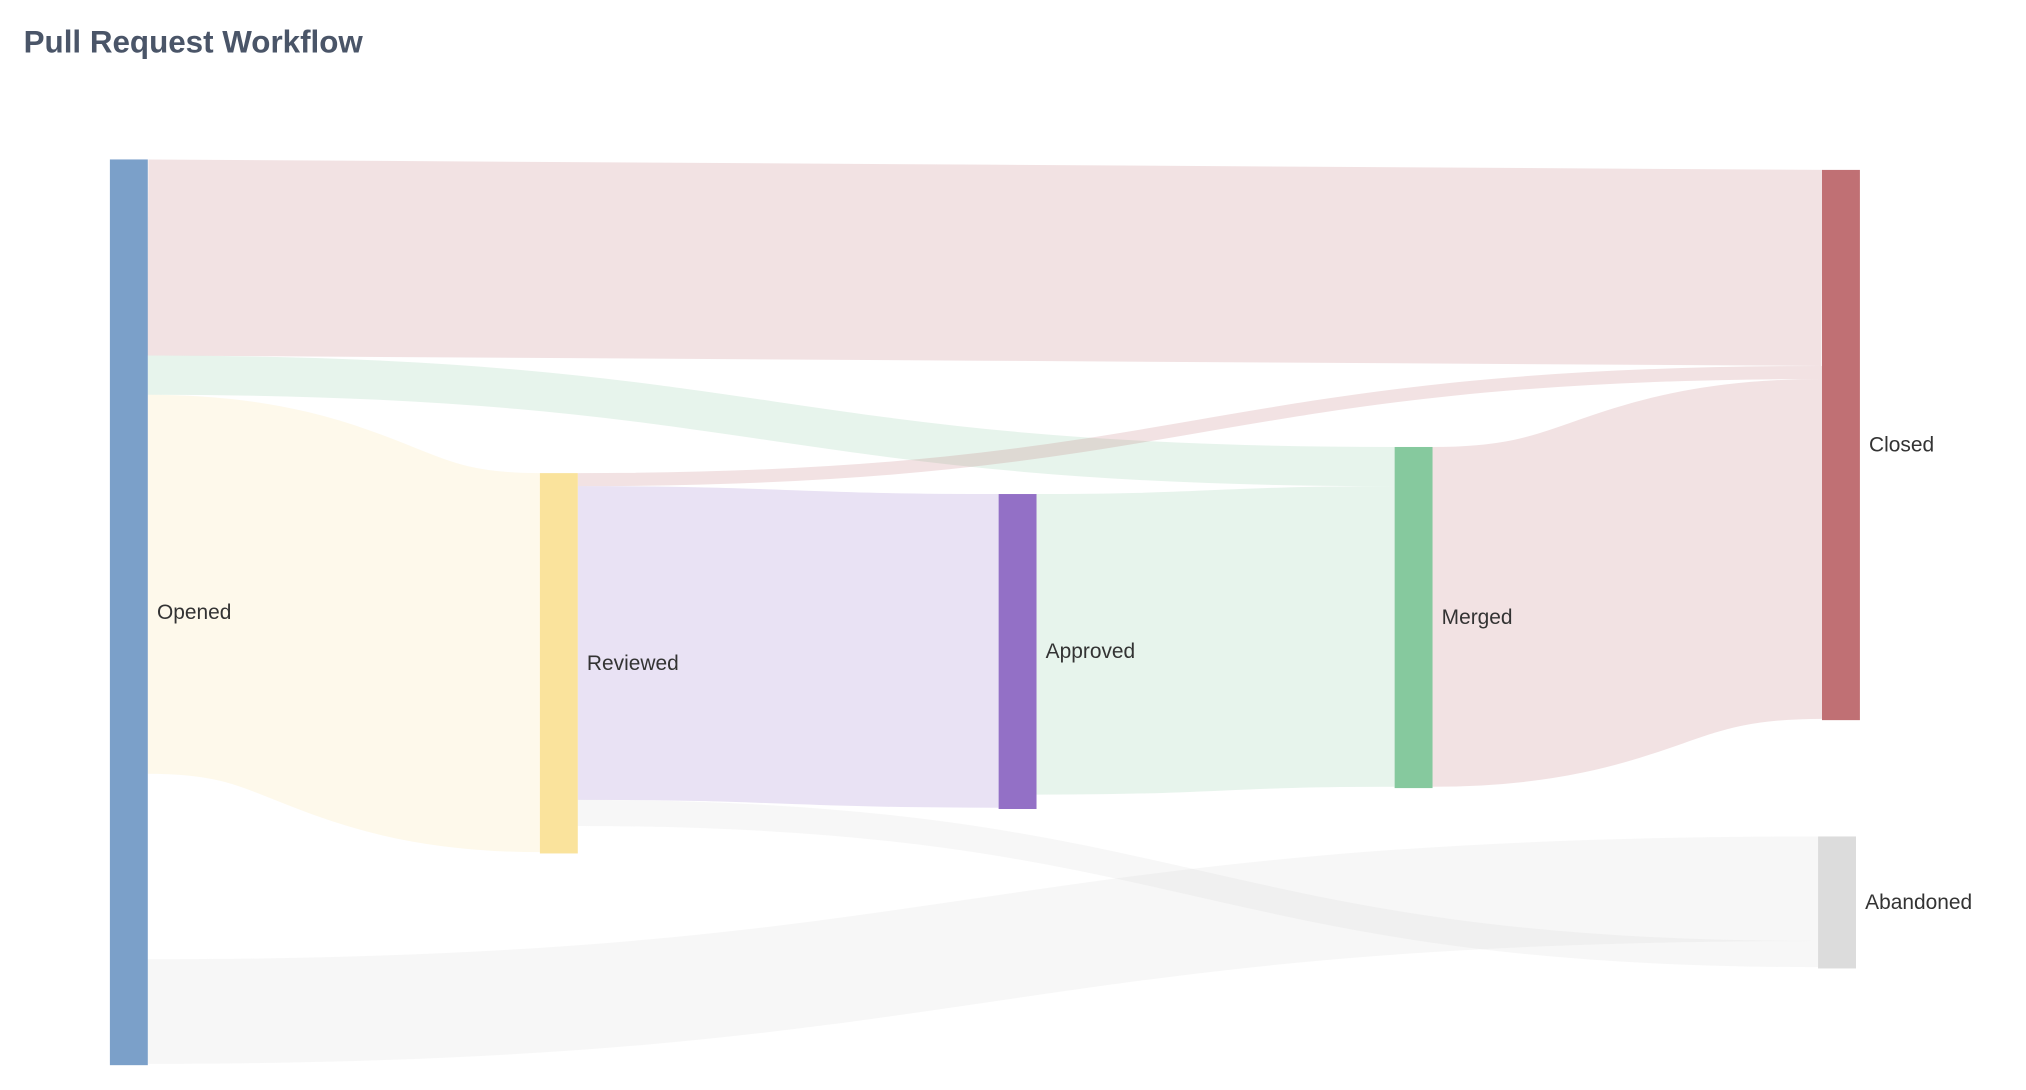 The image size is (2026, 1090). Describe the element at coordinates (1841, 445) in the screenshot. I see `node-closed` at that location.